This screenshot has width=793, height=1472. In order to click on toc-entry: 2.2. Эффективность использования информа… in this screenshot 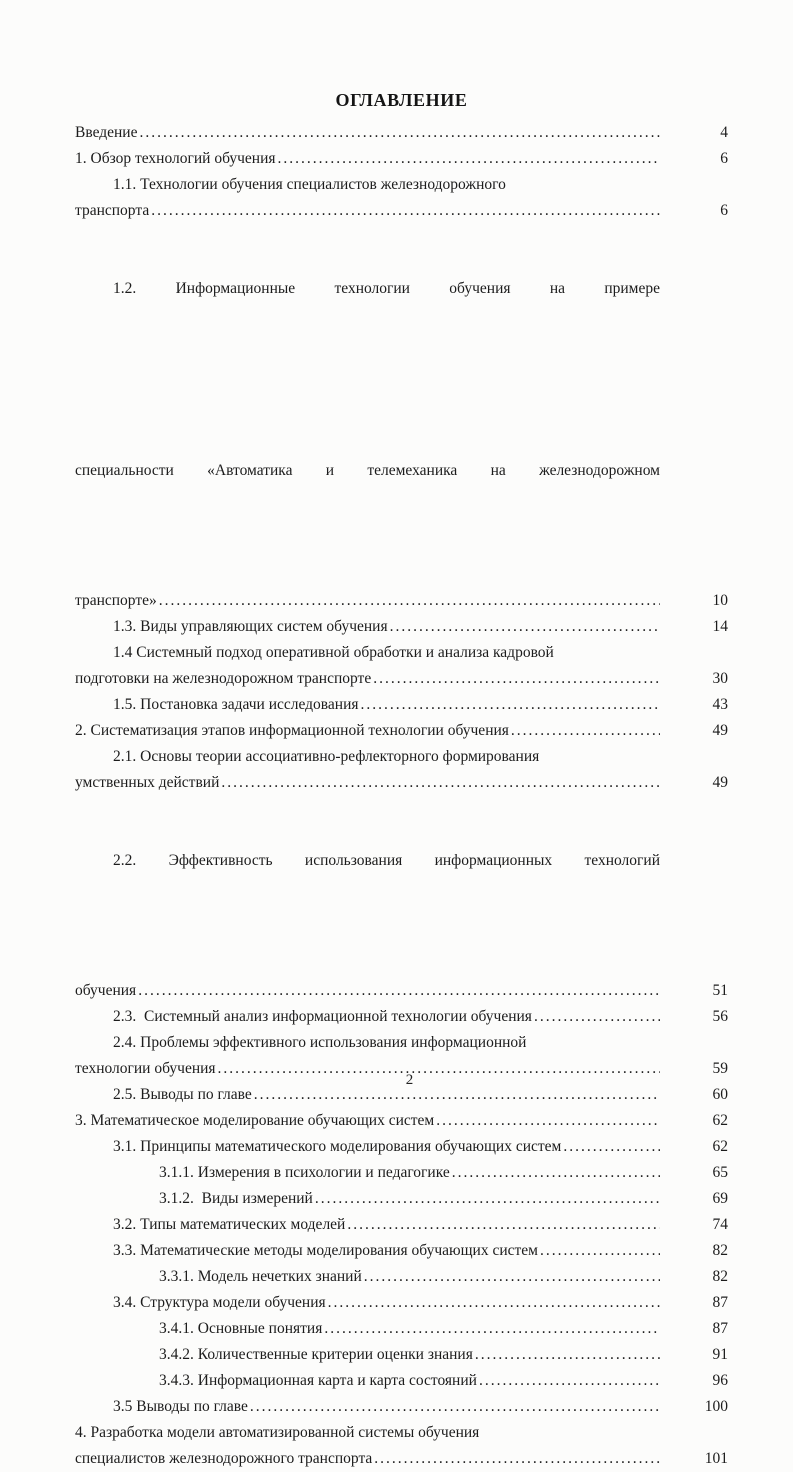, I will do `click(401, 887)`.